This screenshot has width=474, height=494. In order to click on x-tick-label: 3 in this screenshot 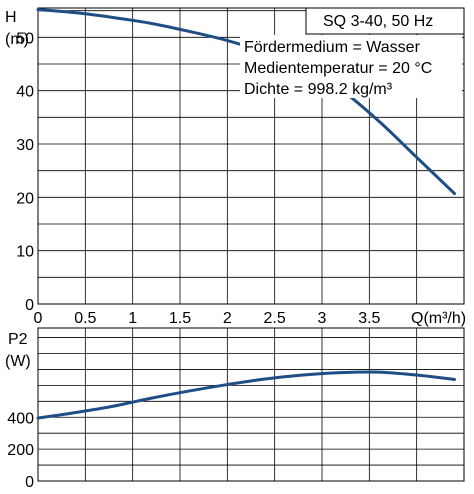, I will do `click(322, 318)`.